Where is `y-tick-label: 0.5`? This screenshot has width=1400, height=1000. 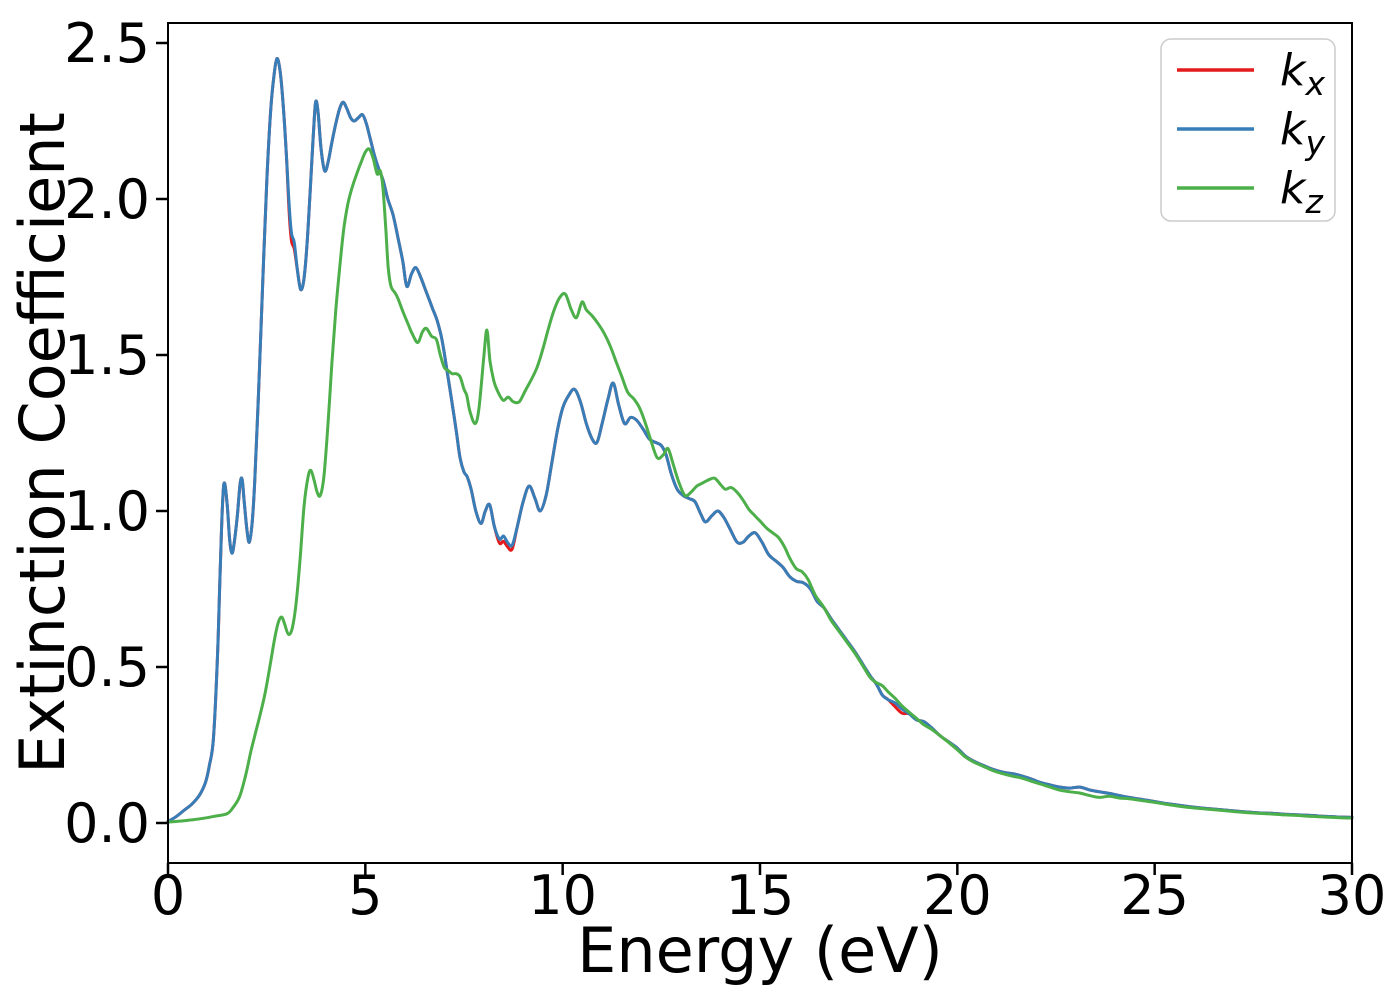 y-tick-label: 0.5 is located at coordinates (107, 667).